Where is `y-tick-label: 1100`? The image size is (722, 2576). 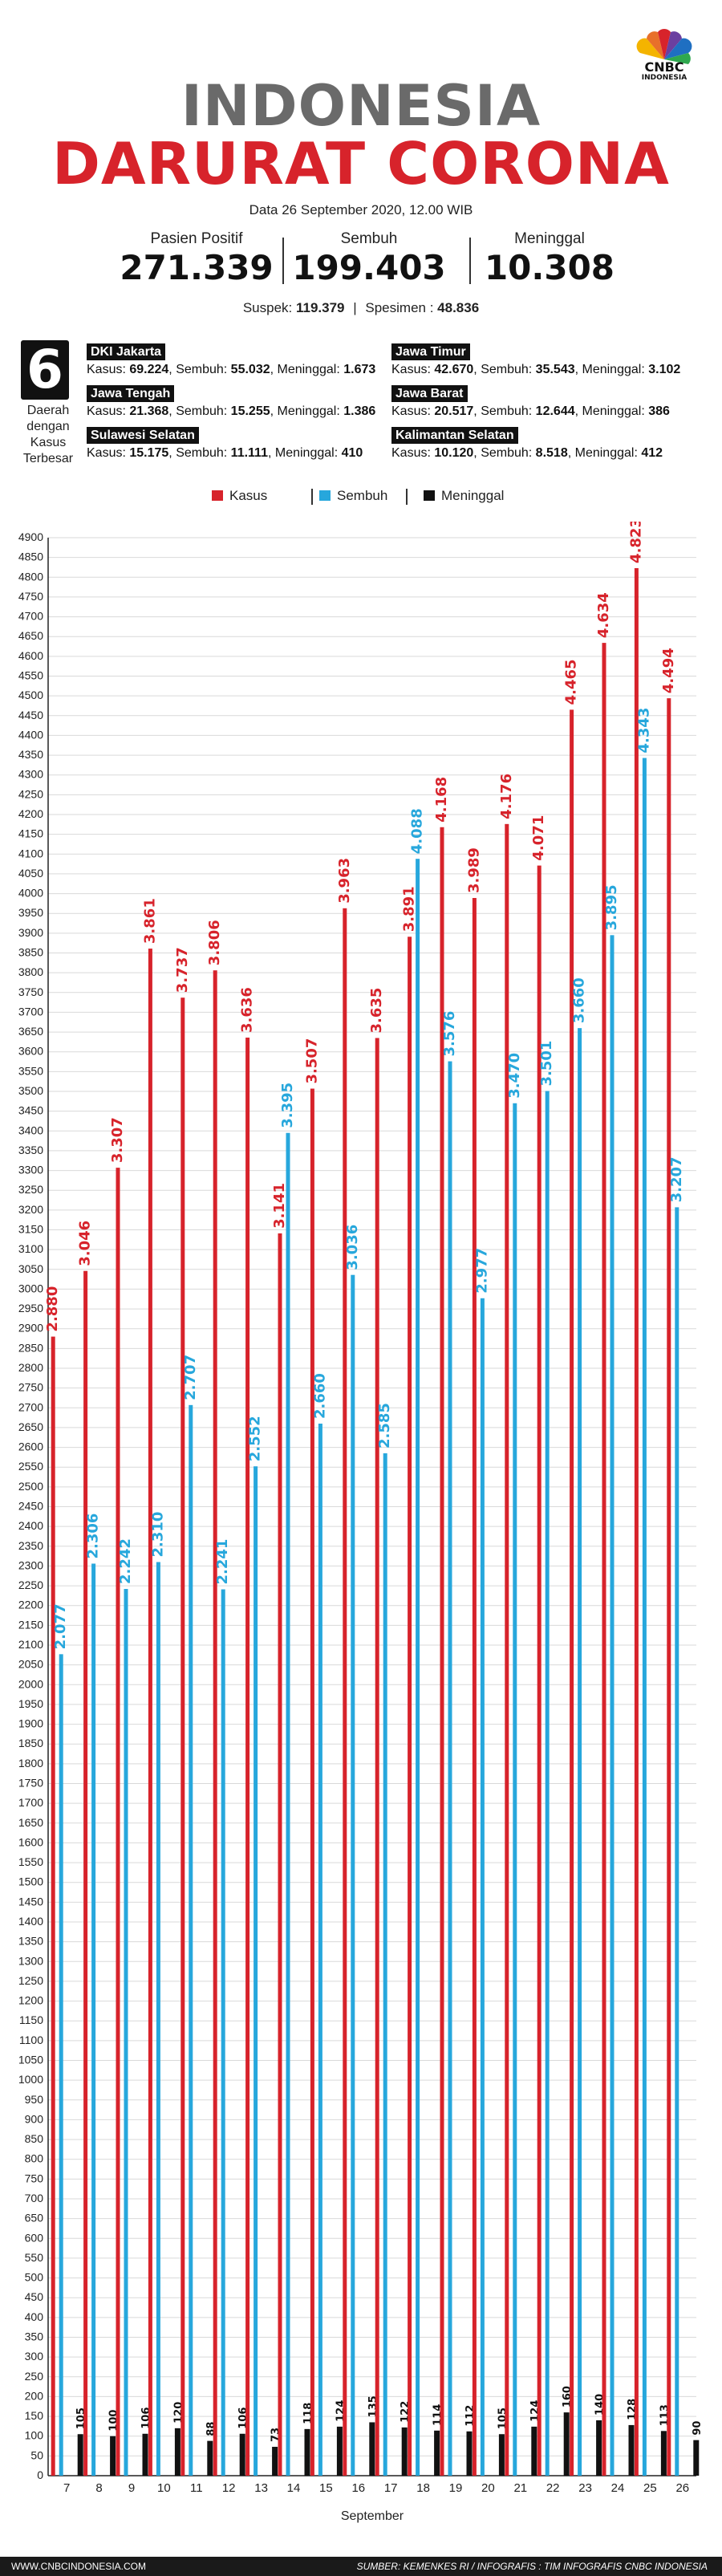 y-tick-label: 1100 is located at coordinates (31, 2040).